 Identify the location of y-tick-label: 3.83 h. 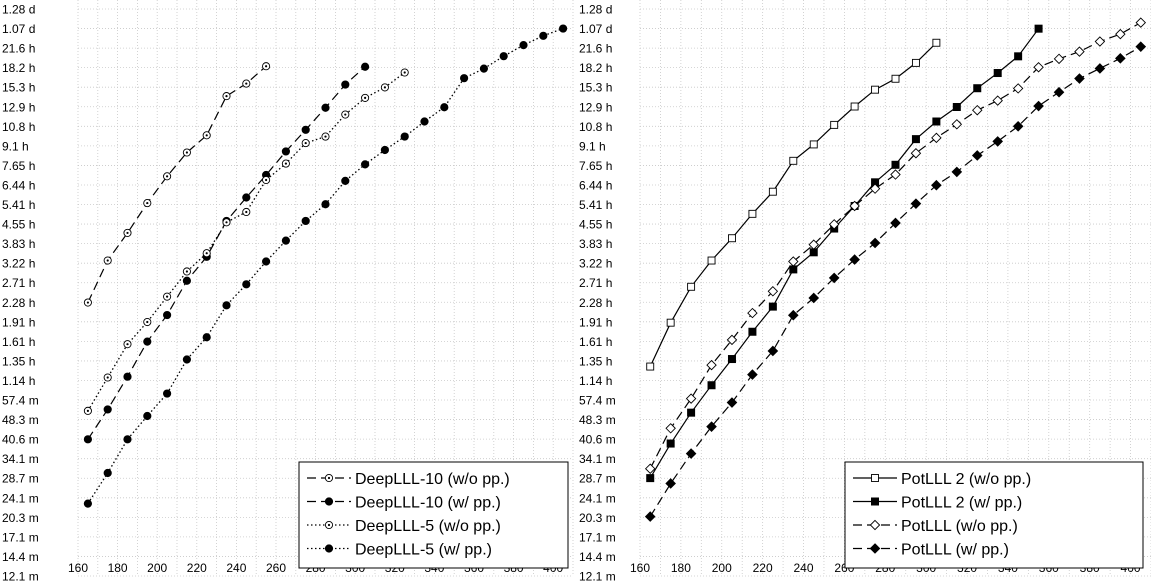
(18, 244).